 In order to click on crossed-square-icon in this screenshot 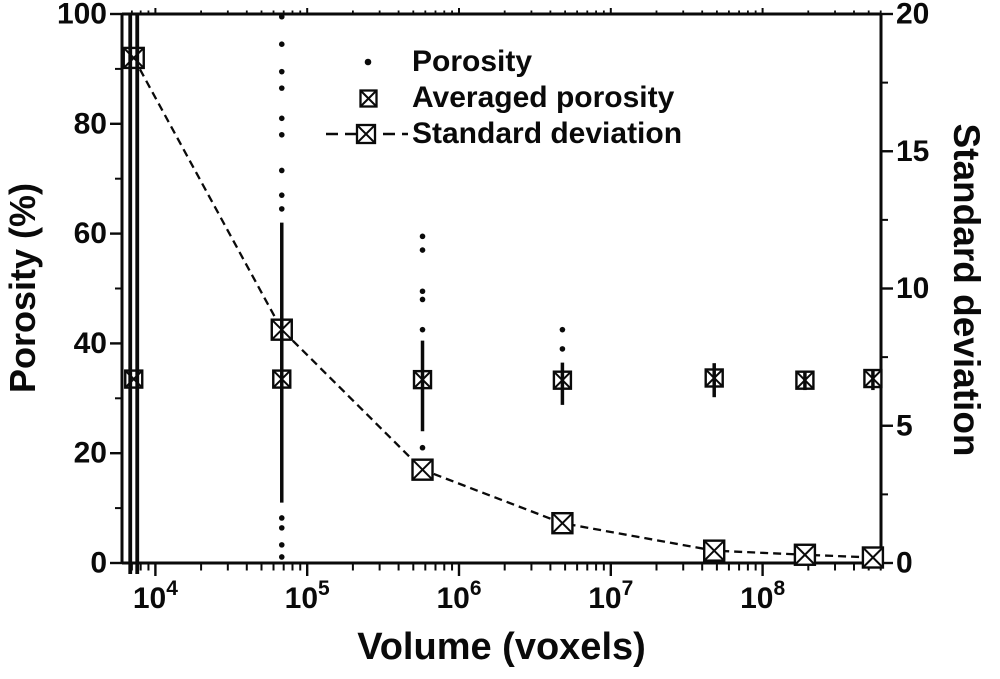, I will do `click(368, 98)`.